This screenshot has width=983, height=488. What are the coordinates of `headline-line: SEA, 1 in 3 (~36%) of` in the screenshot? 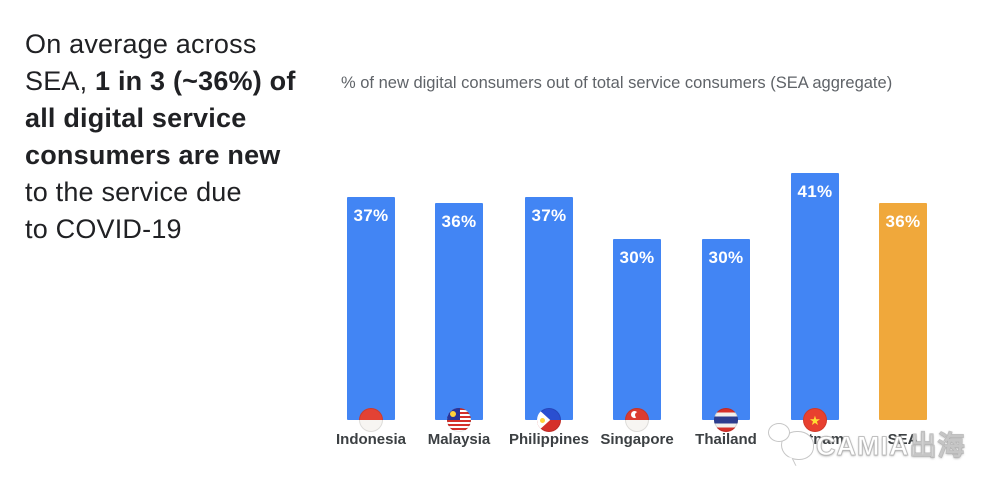 It's located at (160, 81).